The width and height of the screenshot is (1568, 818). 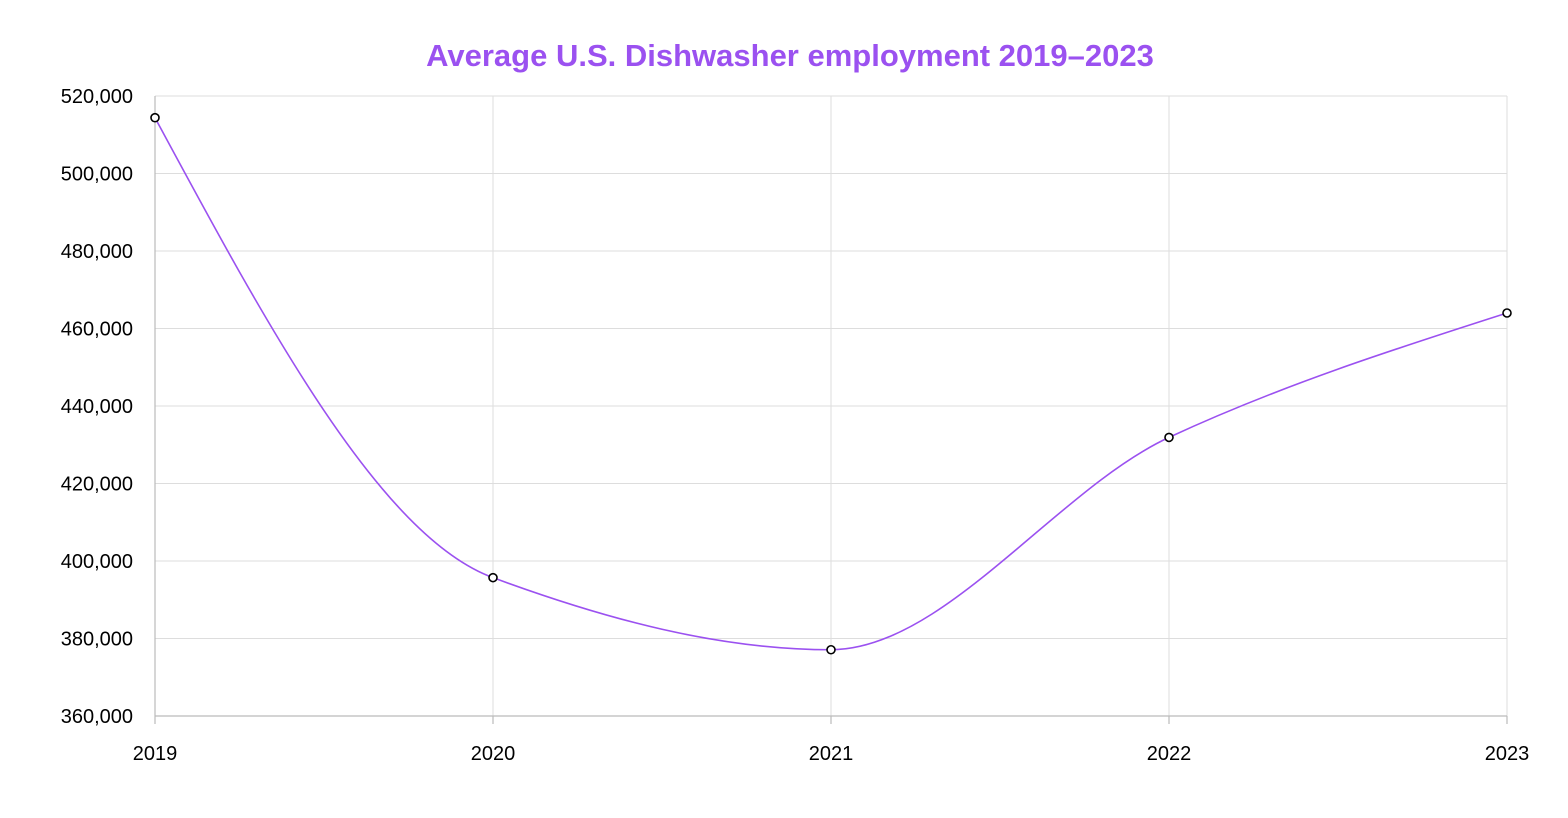 I want to click on y-tick-label: 500,000, so click(x=97, y=175).